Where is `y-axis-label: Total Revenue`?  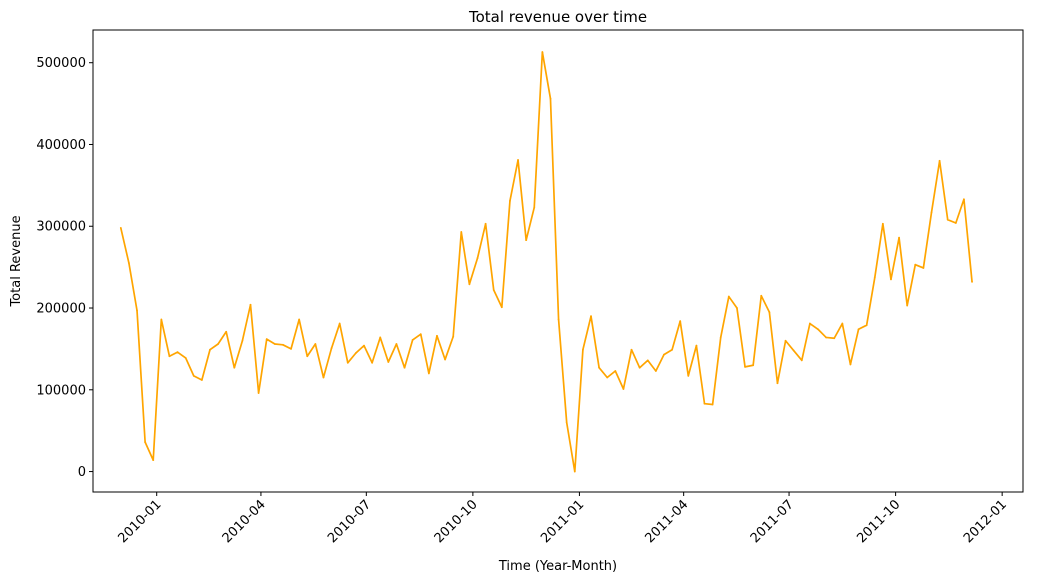
y-axis-label: Total Revenue is located at coordinates (16, 261).